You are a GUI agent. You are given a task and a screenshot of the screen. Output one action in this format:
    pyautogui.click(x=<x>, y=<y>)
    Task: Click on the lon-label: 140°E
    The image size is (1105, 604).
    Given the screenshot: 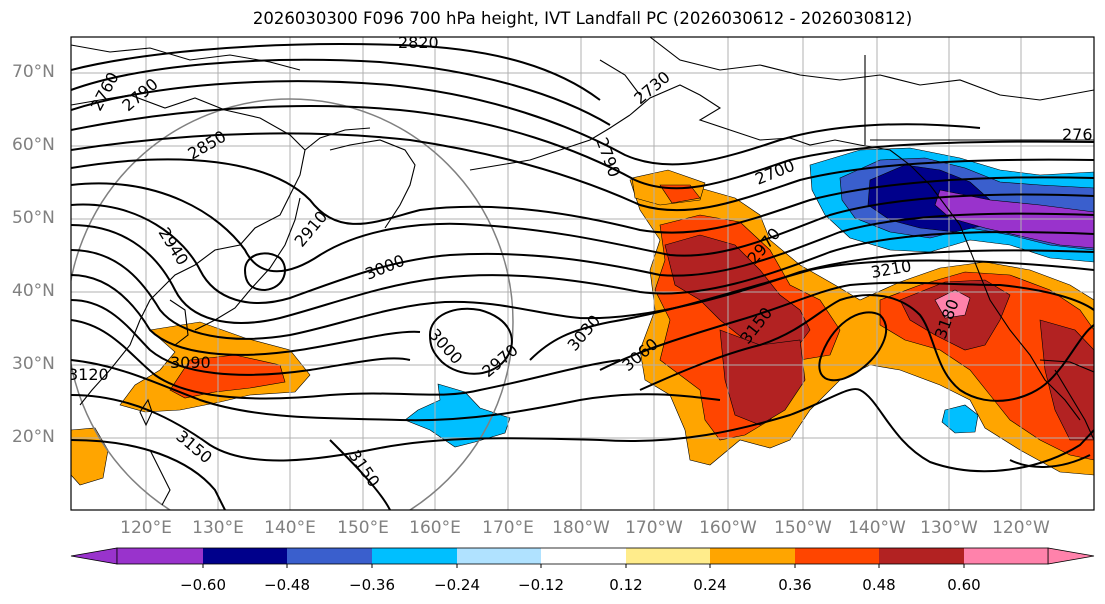 What is the action you would take?
    pyautogui.click(x=290, y=528)
    